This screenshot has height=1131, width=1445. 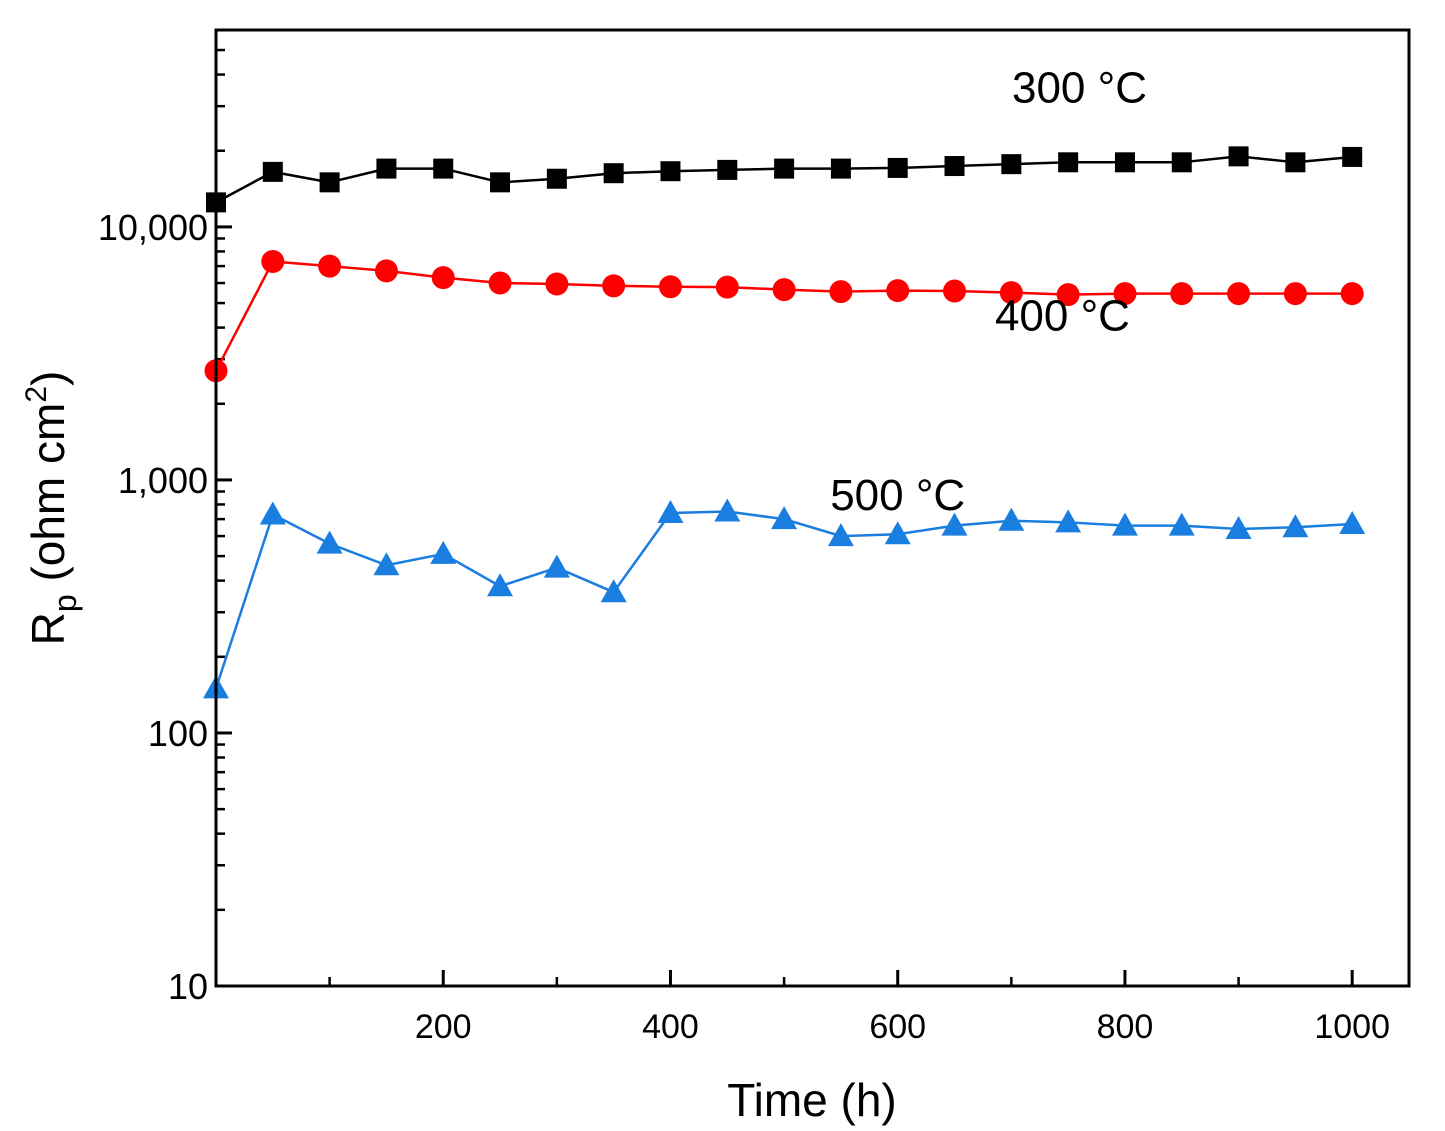 I want to click on annotation-layer: 300 °C 400 °C 500 °C, so click(x=988, y=292).